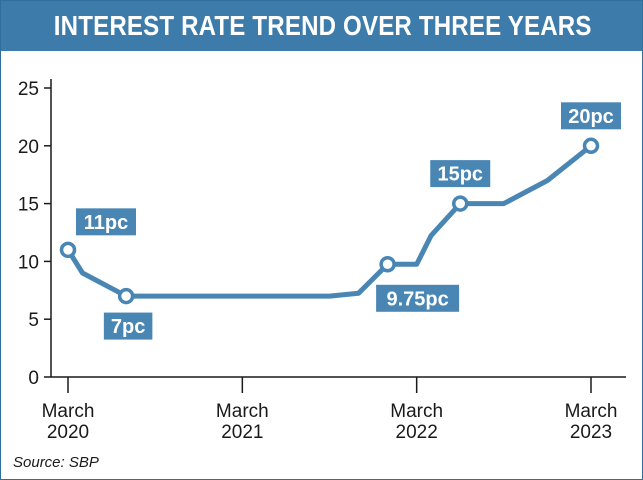  I want to click on y-tick-label: 0, so click(33, 378).